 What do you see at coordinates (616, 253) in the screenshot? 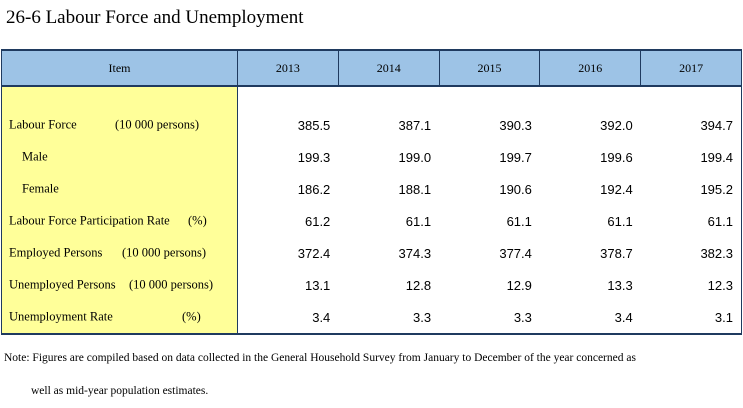
I see `value-cell: 378.7` at bounding box center [616, 253].